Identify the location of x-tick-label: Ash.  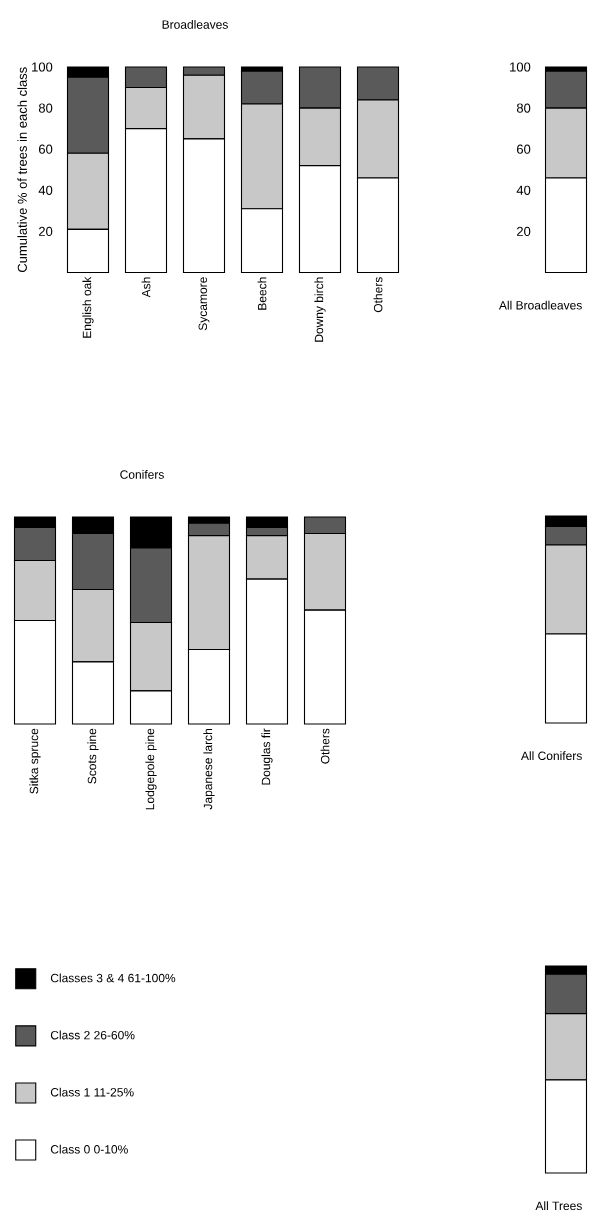
(146, 287).